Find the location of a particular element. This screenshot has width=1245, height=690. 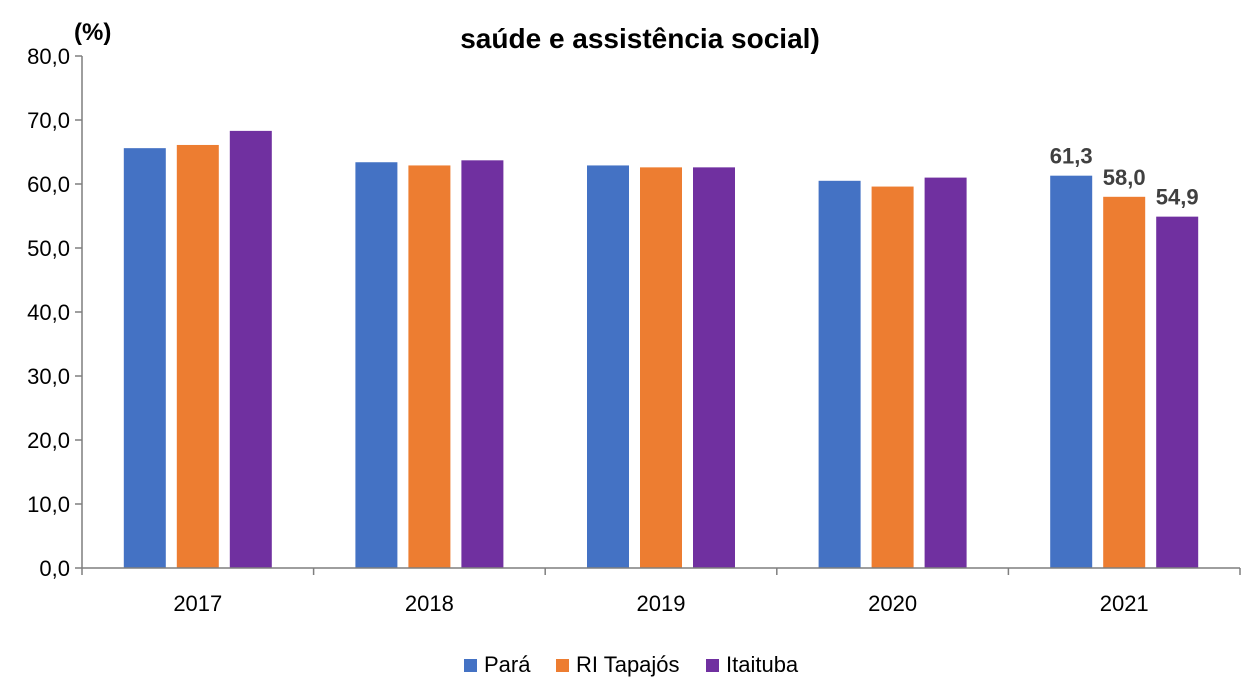

legend: Pará RI Tapajós Itaituba is located at coordinates (631, 664).